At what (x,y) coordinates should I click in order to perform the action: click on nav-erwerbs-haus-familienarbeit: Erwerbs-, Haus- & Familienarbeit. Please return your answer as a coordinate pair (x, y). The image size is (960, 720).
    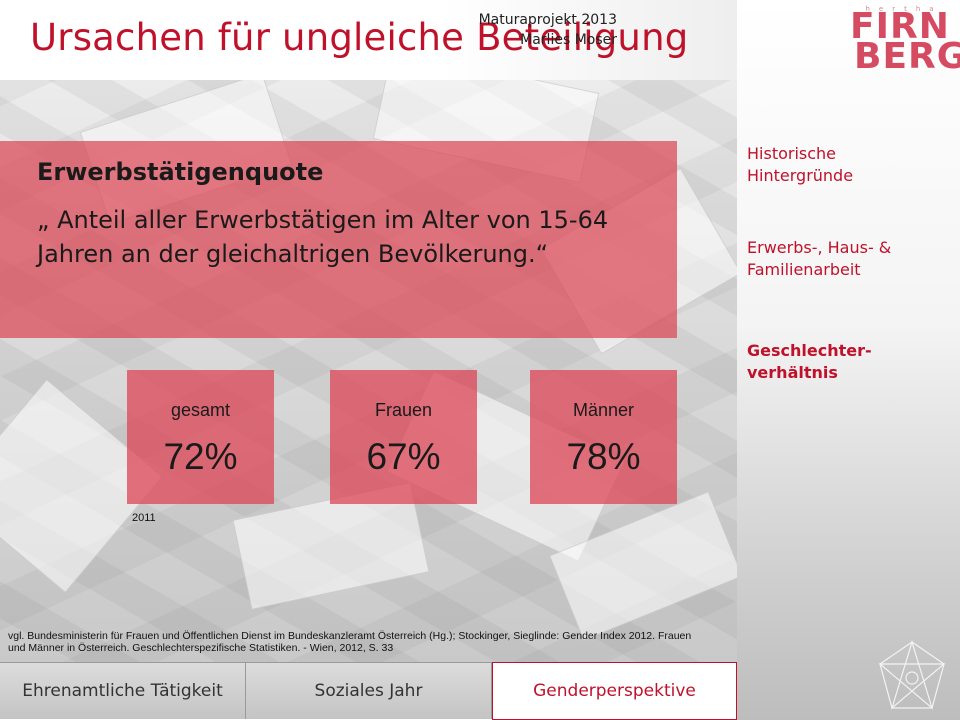
    Looking at the image, I should click on (819, 258).